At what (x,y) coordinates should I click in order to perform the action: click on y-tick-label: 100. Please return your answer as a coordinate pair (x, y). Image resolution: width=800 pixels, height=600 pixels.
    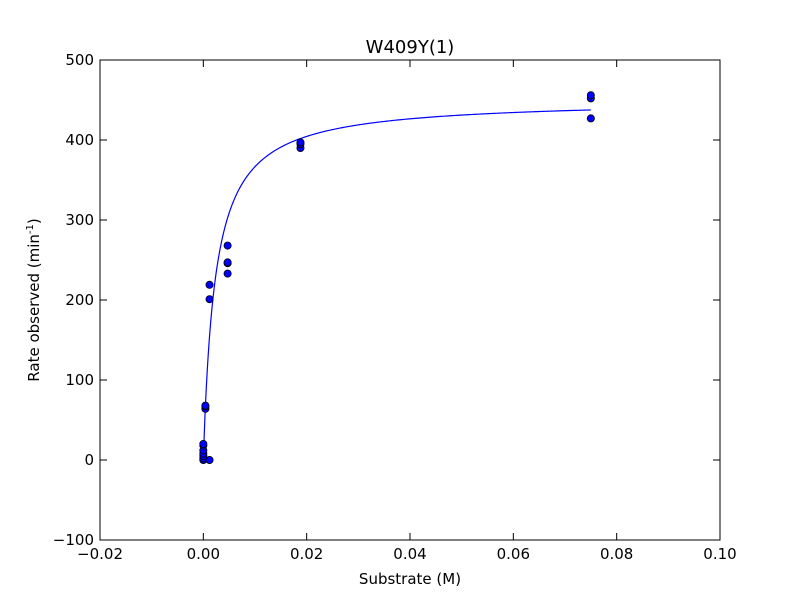
    Looking at the image, I should click on (79, 380).